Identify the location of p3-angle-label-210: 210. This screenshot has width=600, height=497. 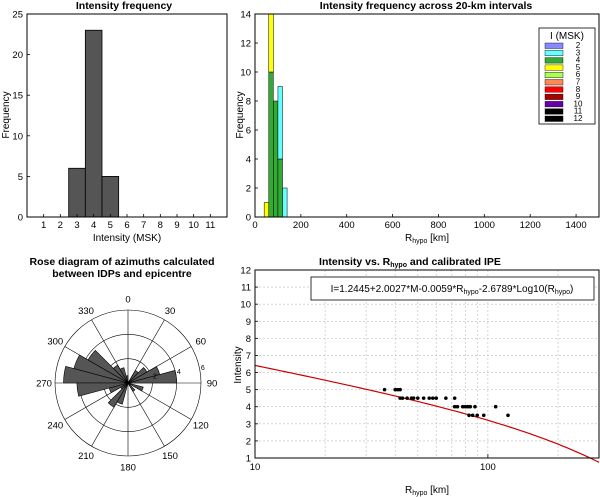
(86, 456).